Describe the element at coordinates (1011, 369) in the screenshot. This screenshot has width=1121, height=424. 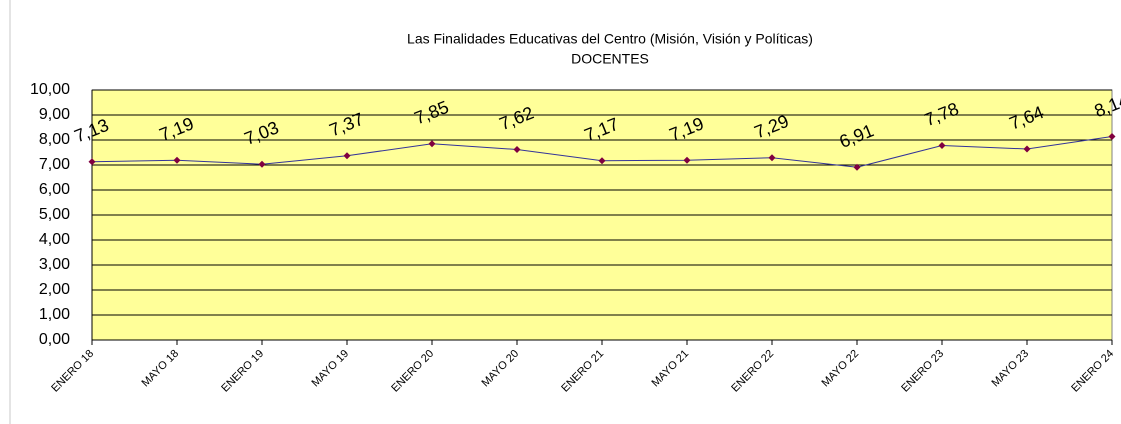
I see `x-tick-label: MAYO 23` at that location.